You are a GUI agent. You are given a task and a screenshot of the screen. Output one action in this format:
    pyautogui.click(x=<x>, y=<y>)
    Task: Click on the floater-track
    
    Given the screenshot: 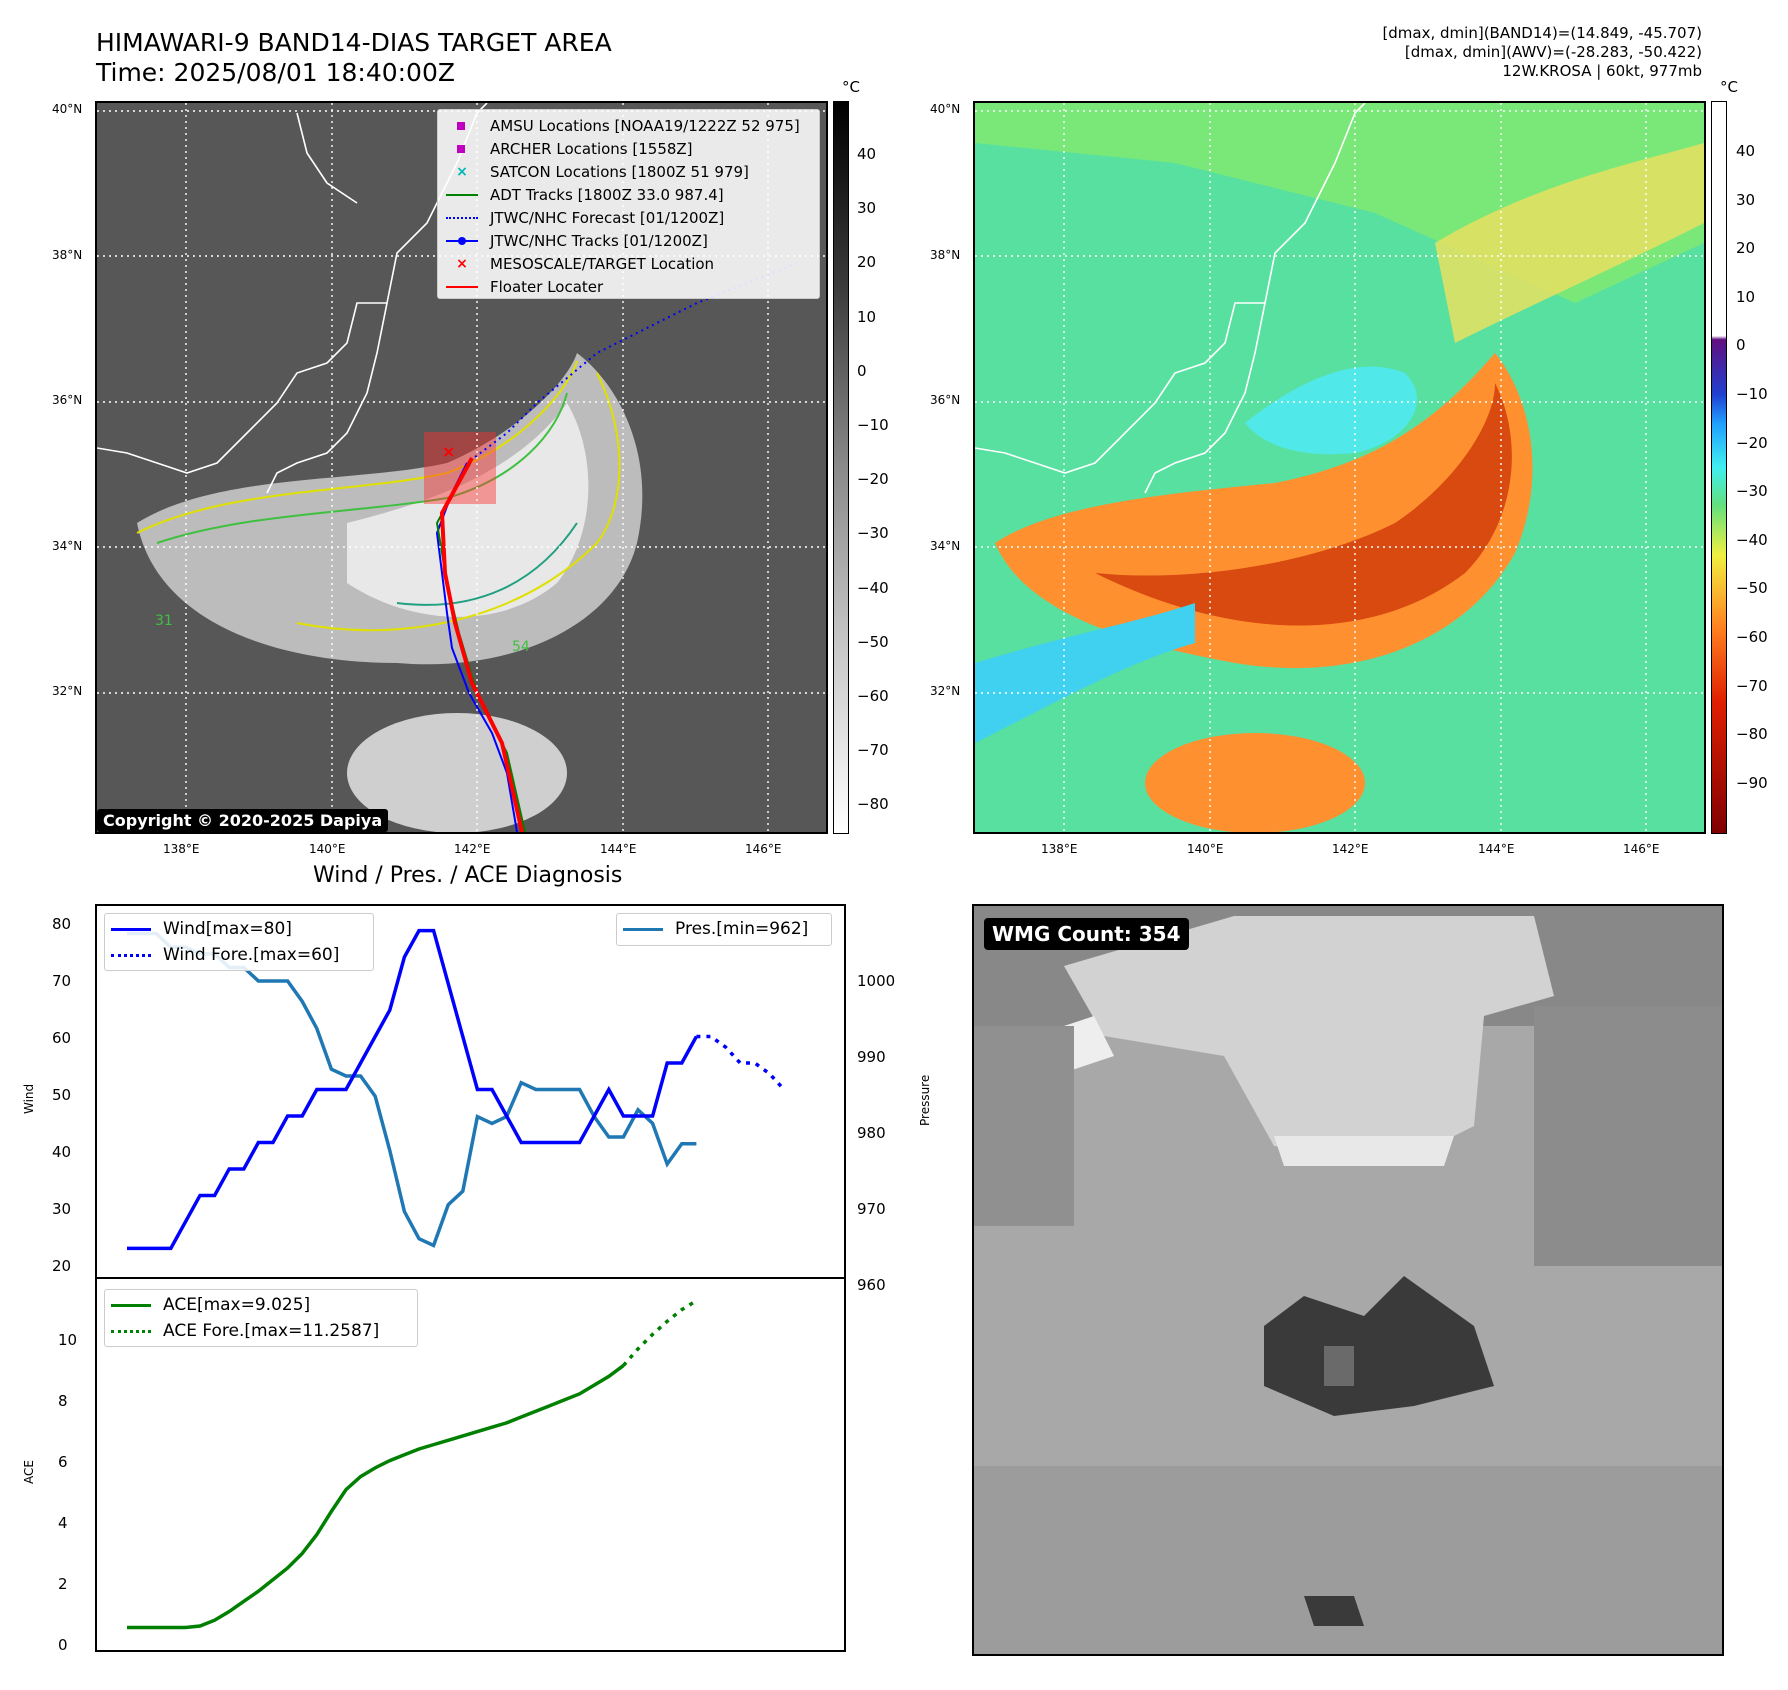 What is the action you would take?
    pyautogui.click(x=481, y=644)
    